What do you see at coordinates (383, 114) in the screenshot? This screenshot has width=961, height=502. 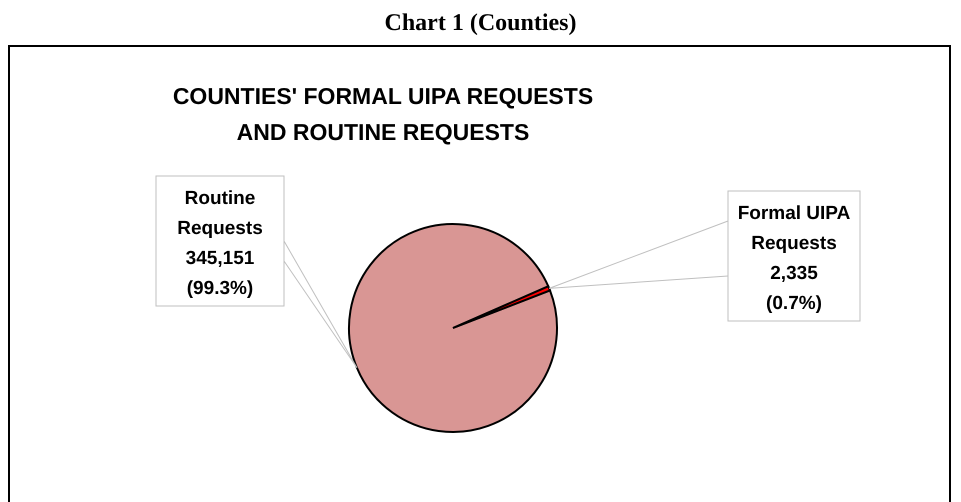 I see `chart-subtitle: COUNTIES' FORMAL UIPA REQUESTS AND ROUTINE REQUESTS` at bounding box center [383, 114].